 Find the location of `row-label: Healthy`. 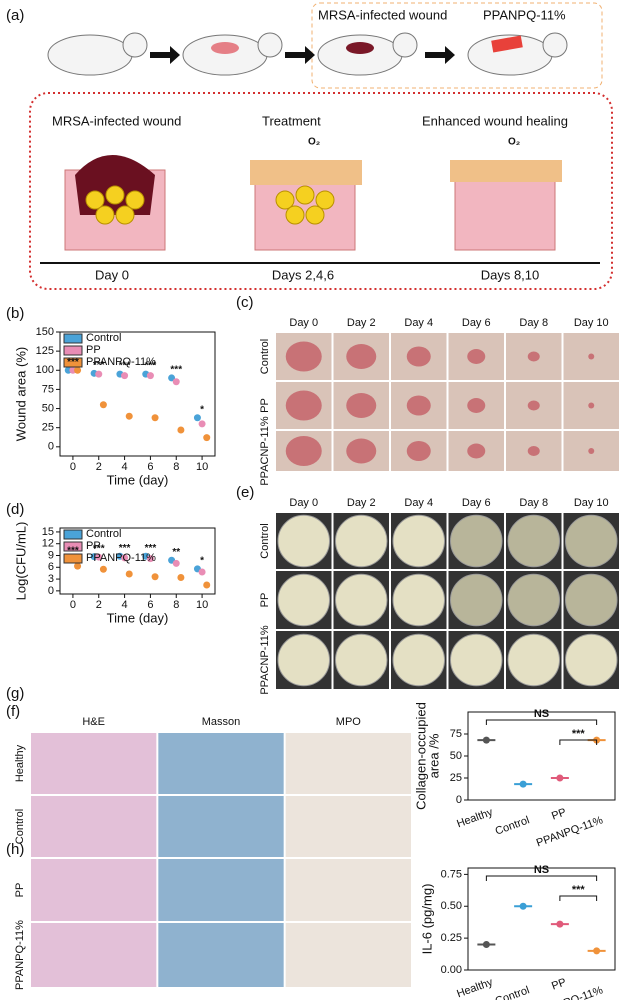

row-label: Healthy is located at coordinates (20, 763).